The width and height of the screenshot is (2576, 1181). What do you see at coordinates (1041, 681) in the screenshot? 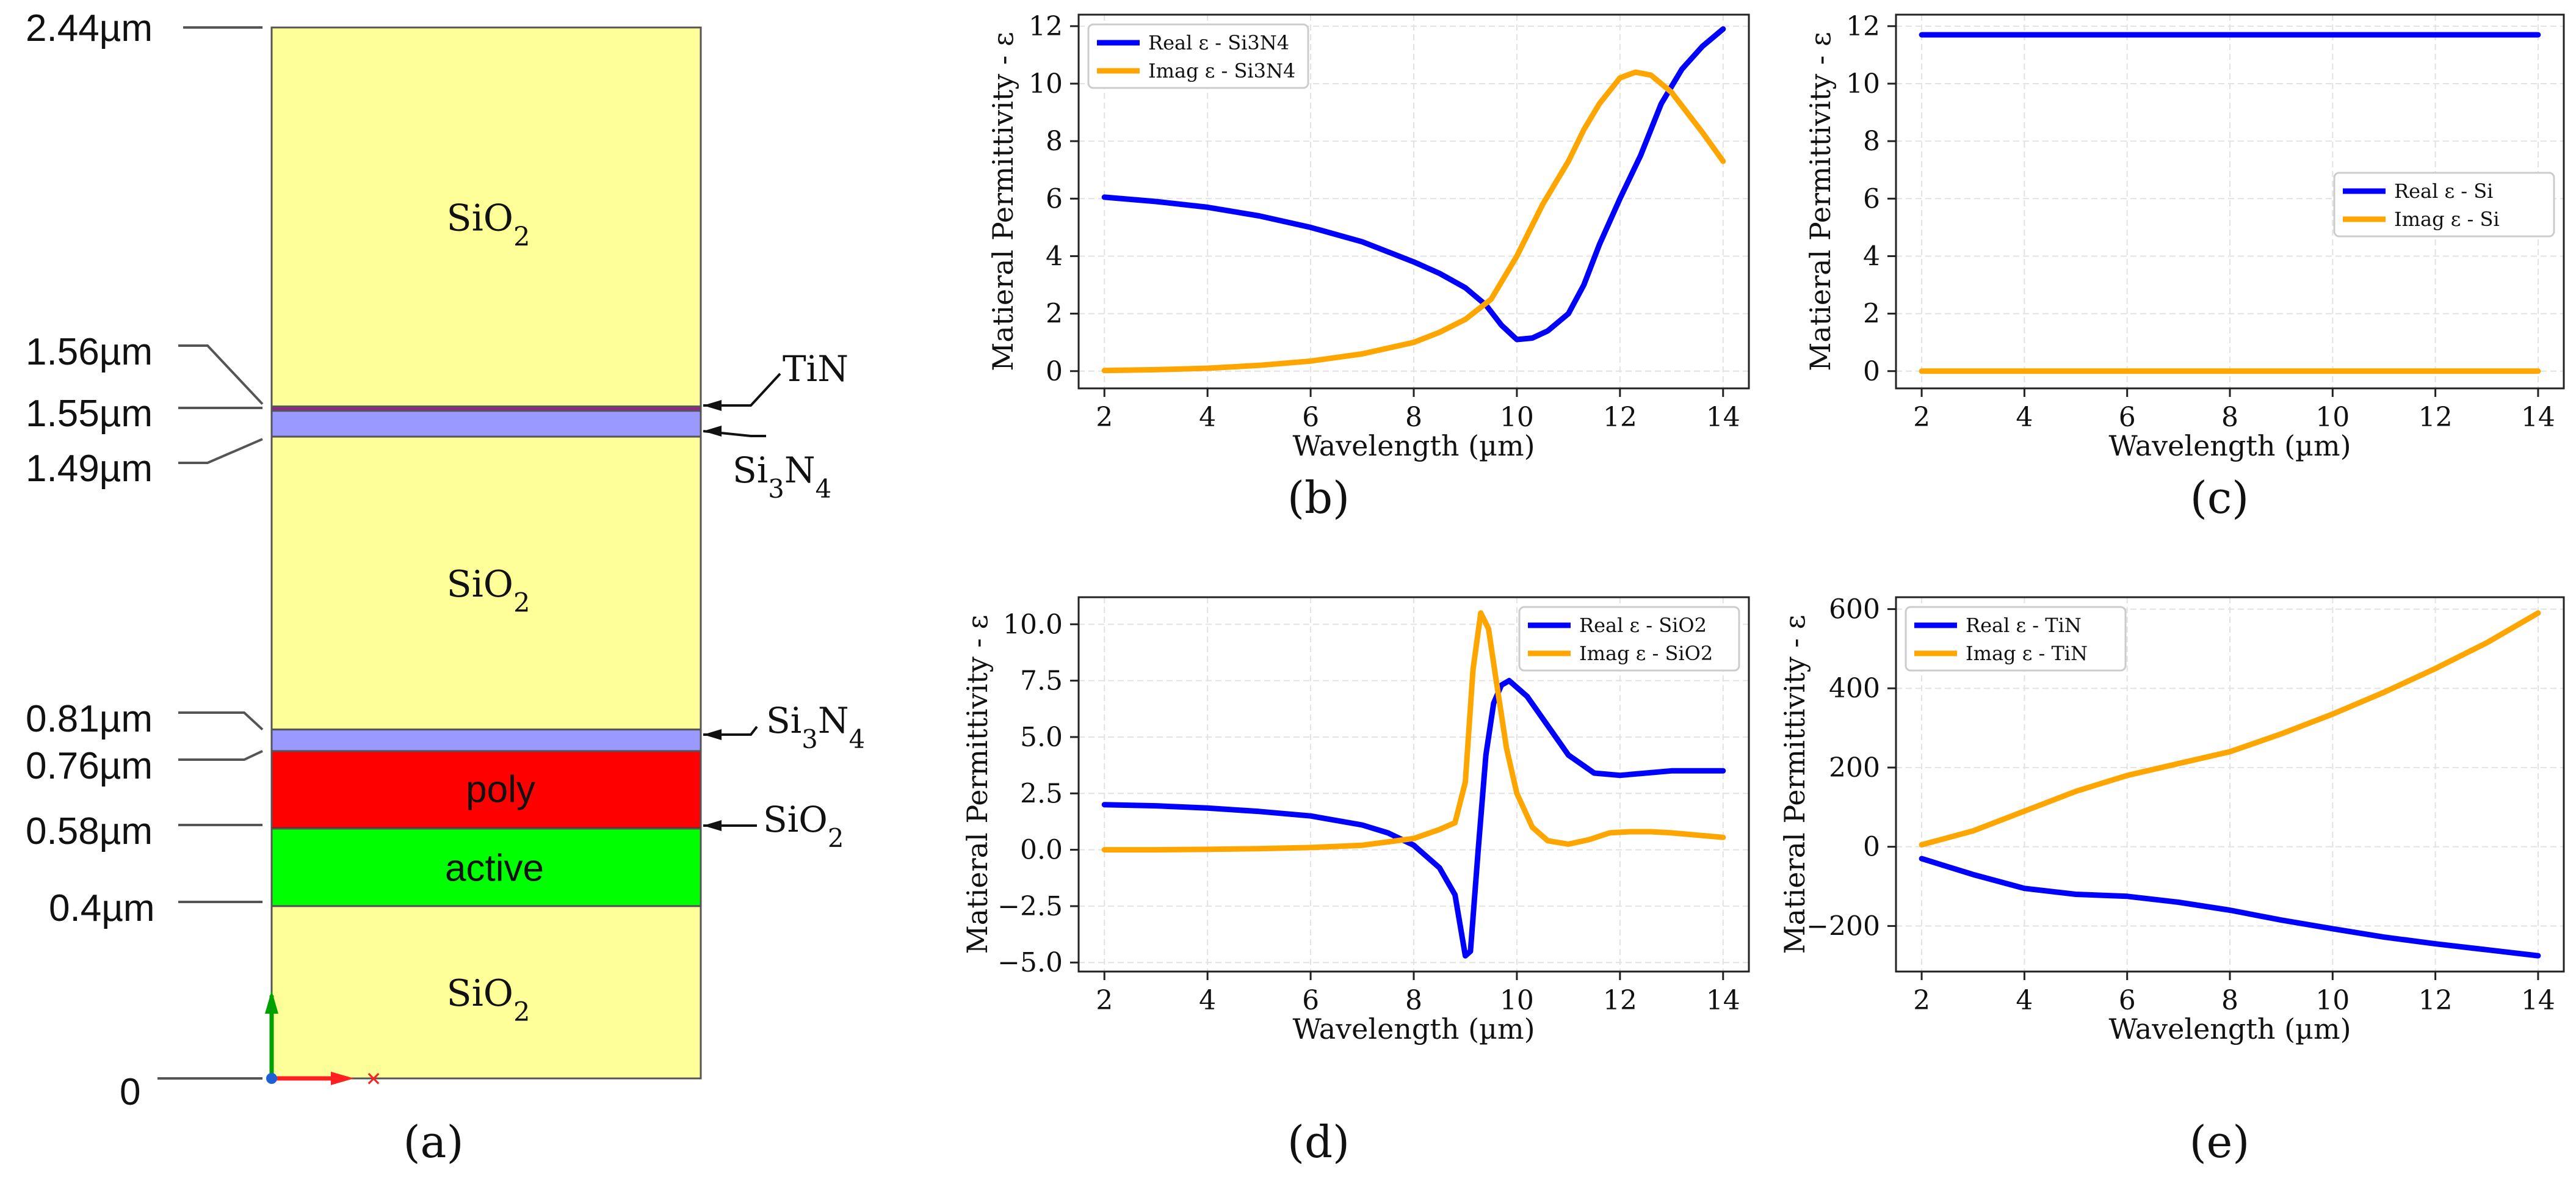
I see `y-tick-label: 7.5` at bounding box center [1041, 681].